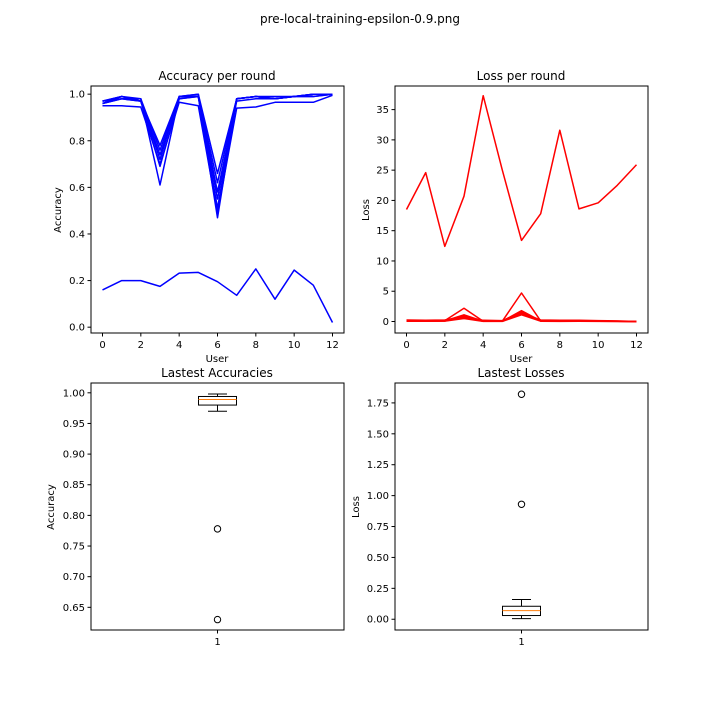 The height and width of the screenshot is (720, 720). Describe the element at coordinates (378, 589) in the screenshot. I see `y-tick-label: 0.25` at that location.